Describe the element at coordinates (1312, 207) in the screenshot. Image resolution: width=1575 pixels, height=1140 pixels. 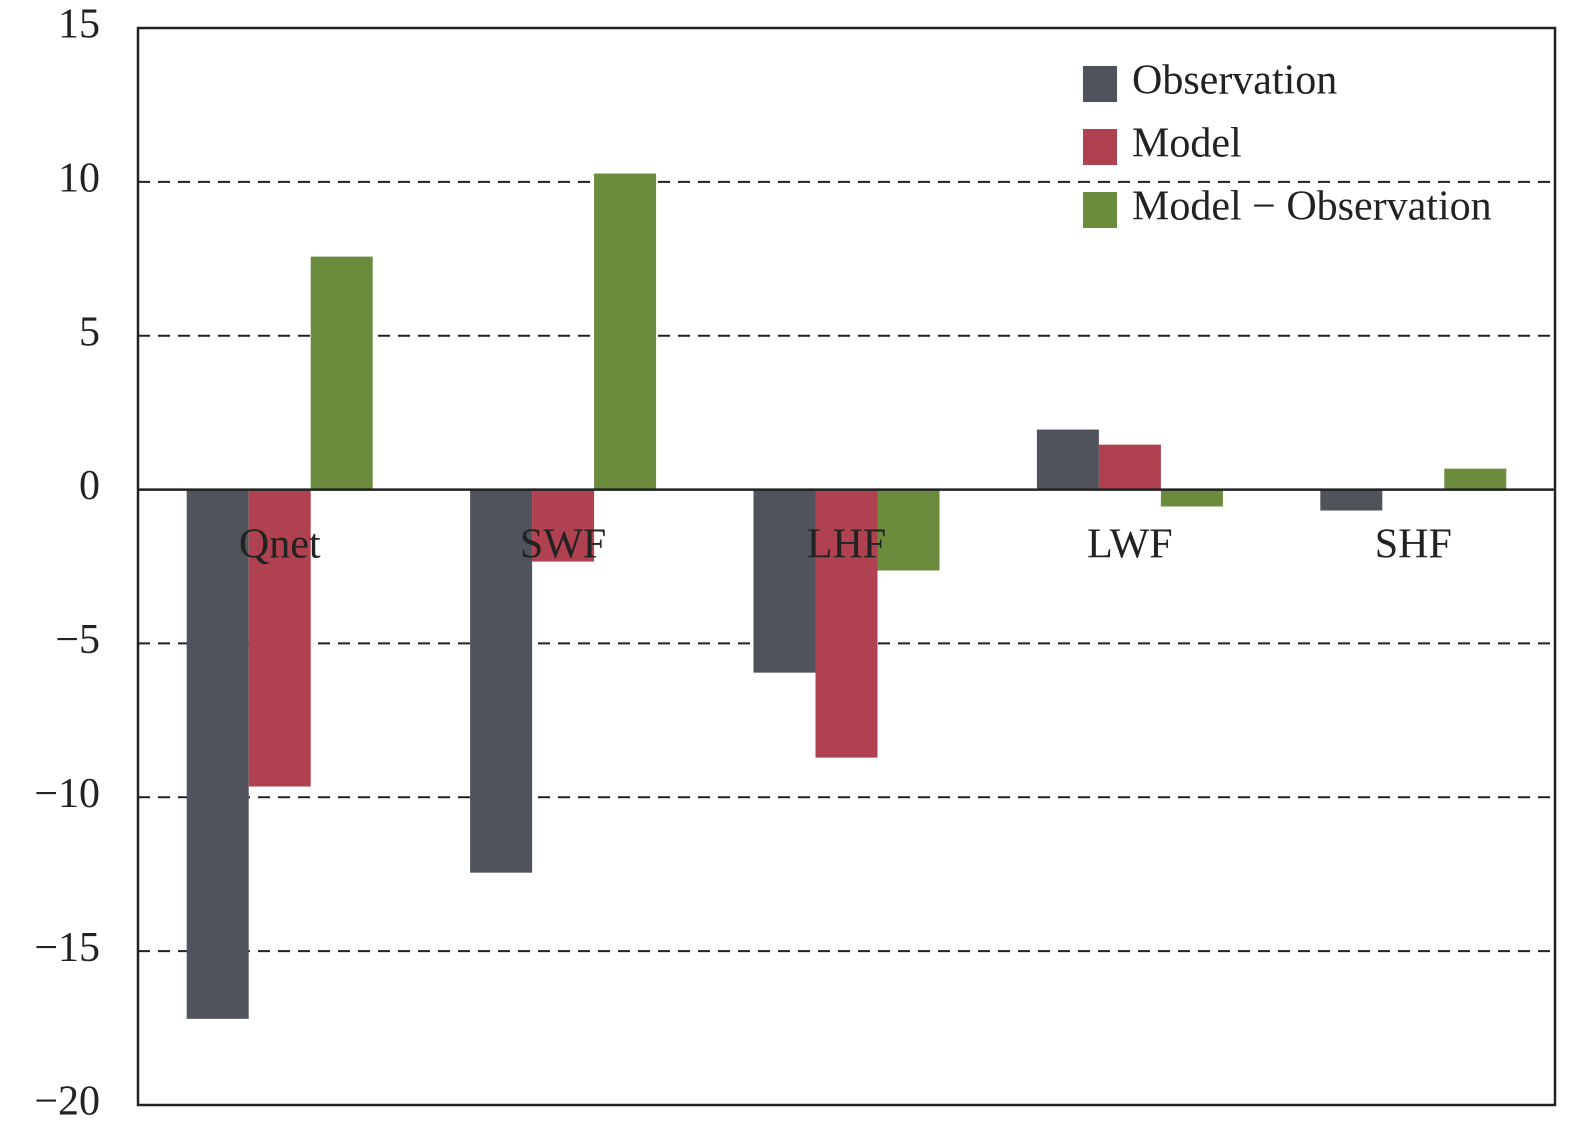
I see `legend-label: Model − Observation` at that location.